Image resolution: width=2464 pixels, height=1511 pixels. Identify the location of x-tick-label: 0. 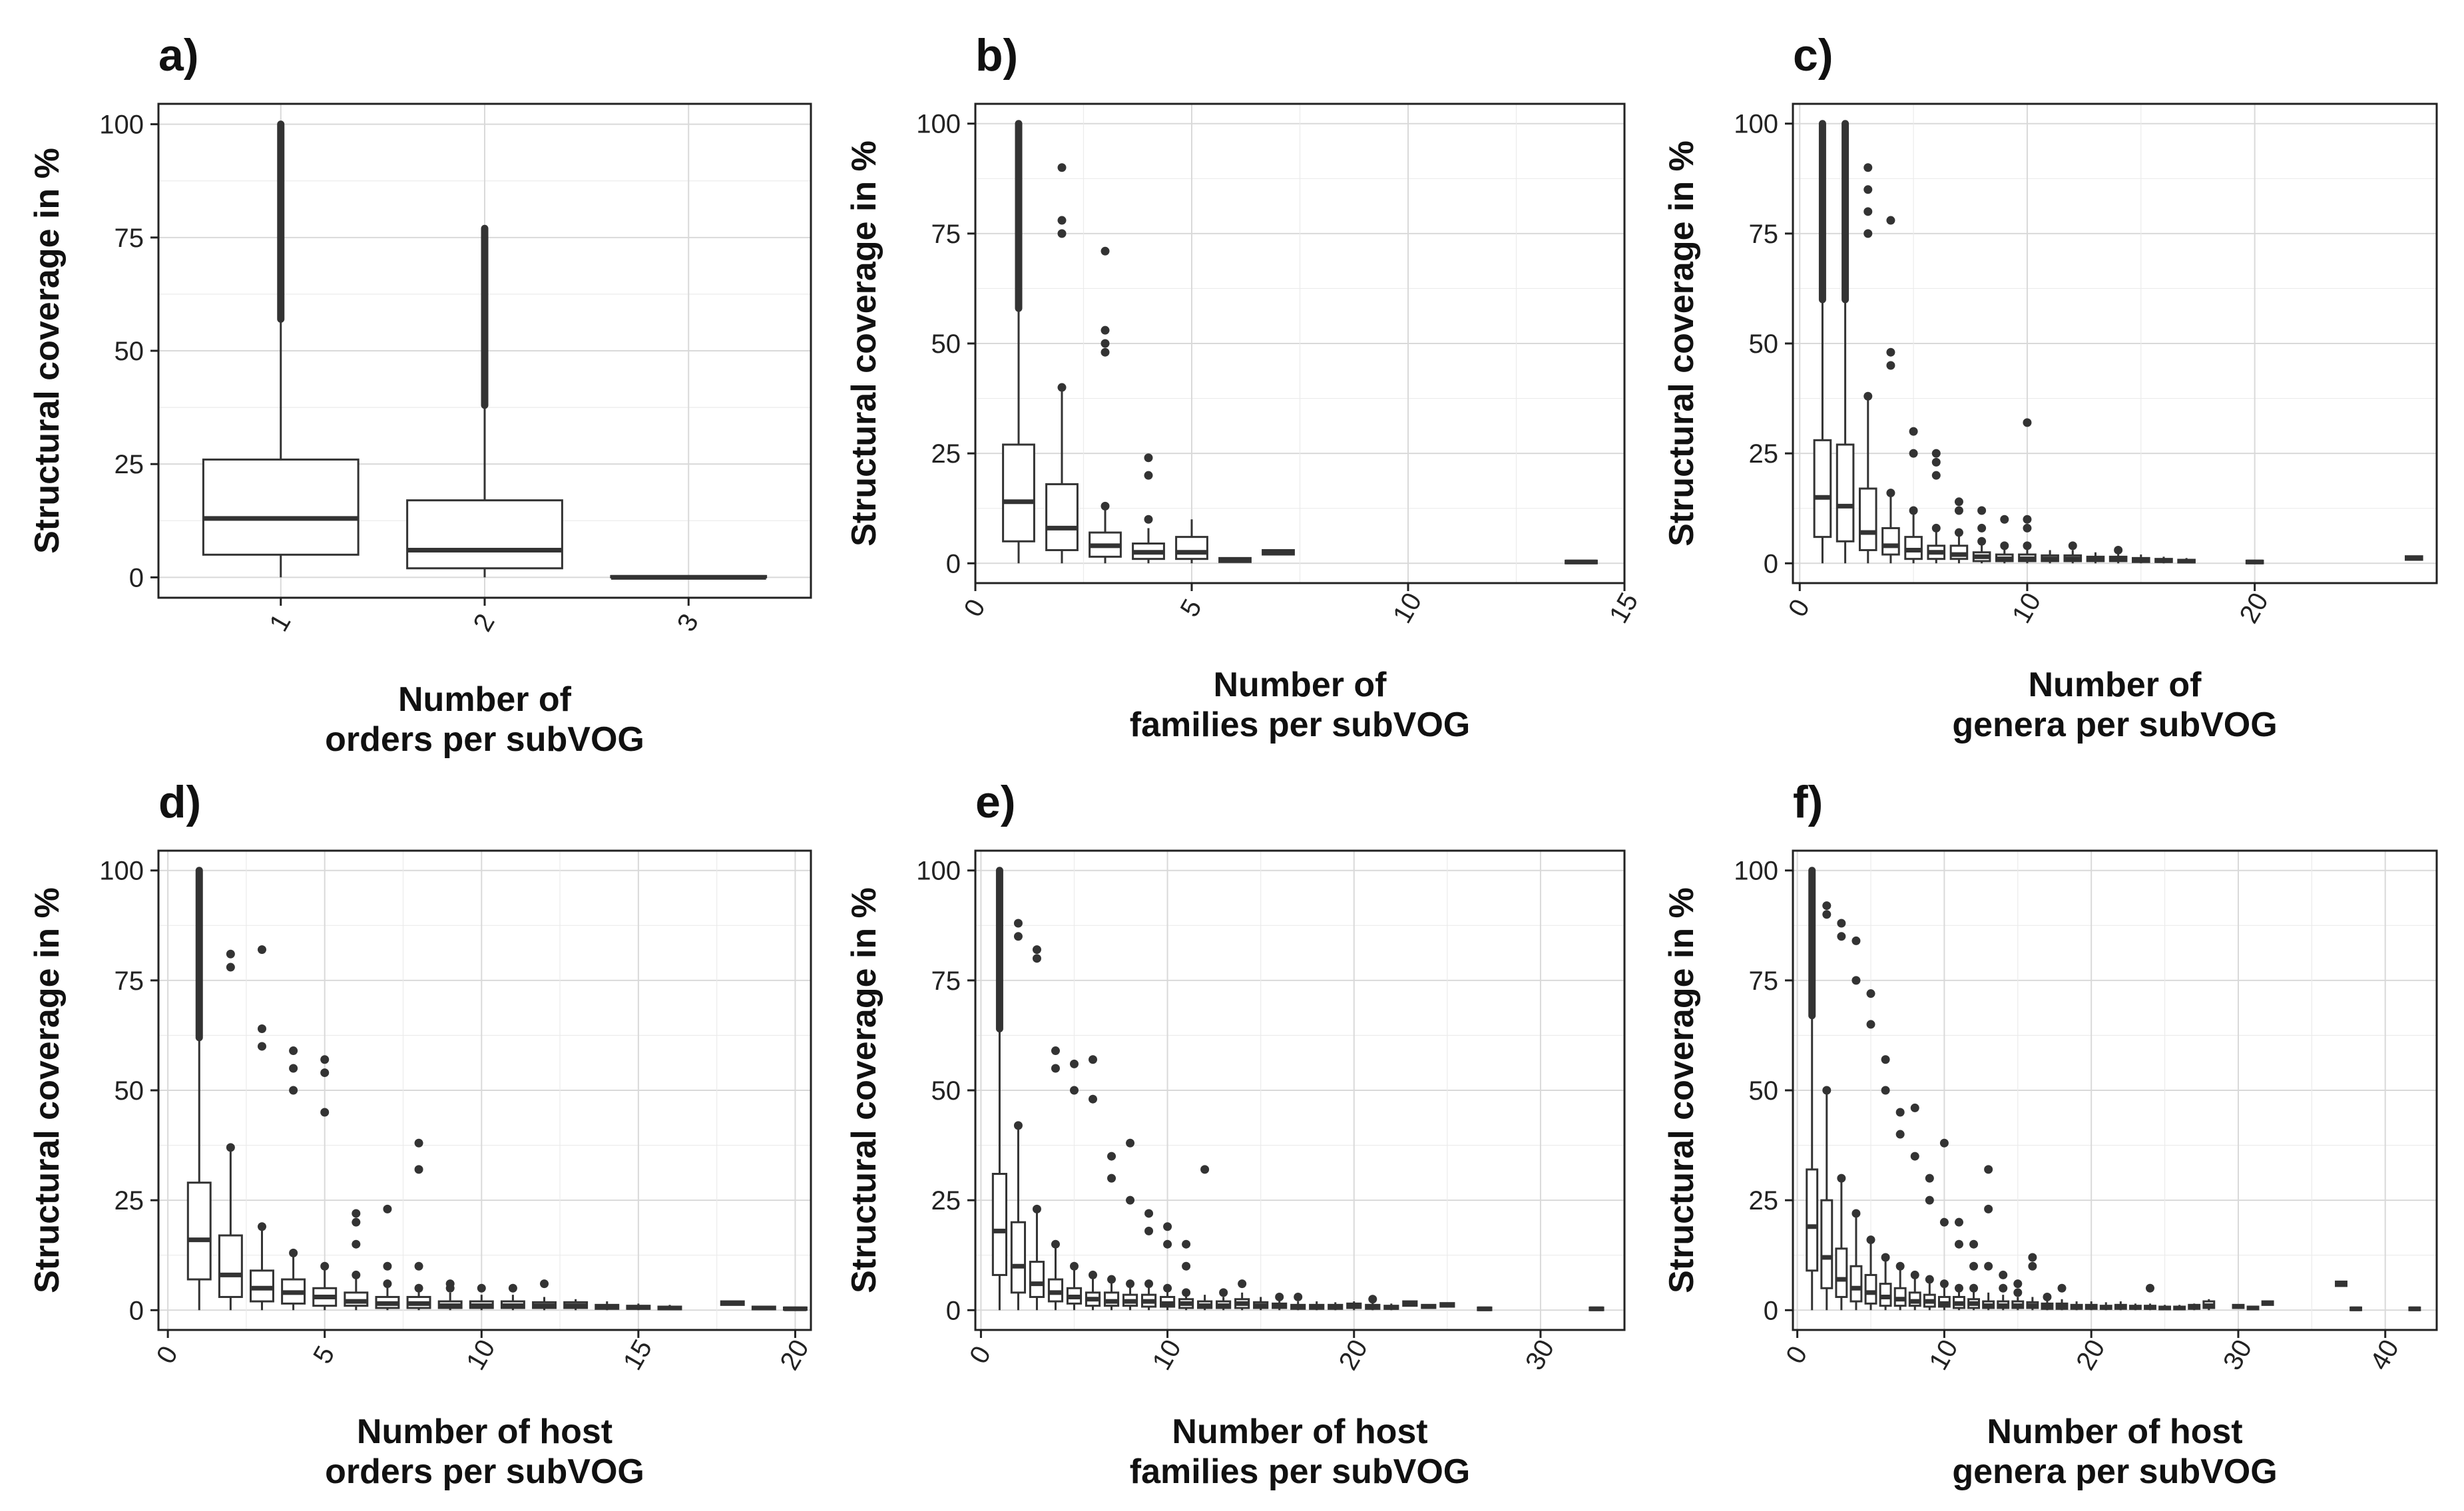
(975, 608).